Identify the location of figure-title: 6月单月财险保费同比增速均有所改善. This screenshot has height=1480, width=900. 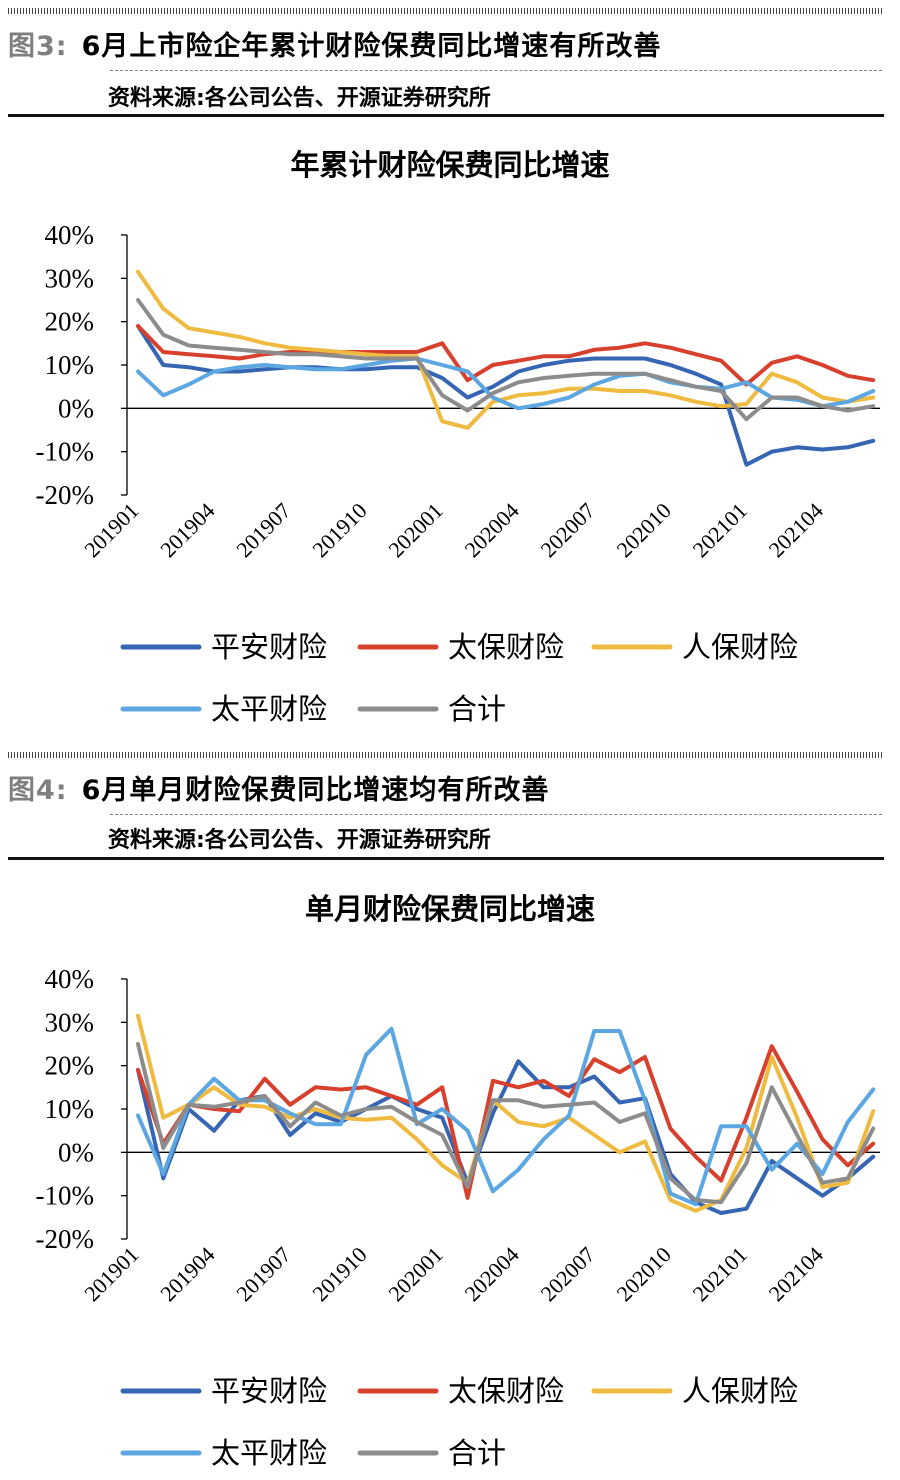
(315, 790).